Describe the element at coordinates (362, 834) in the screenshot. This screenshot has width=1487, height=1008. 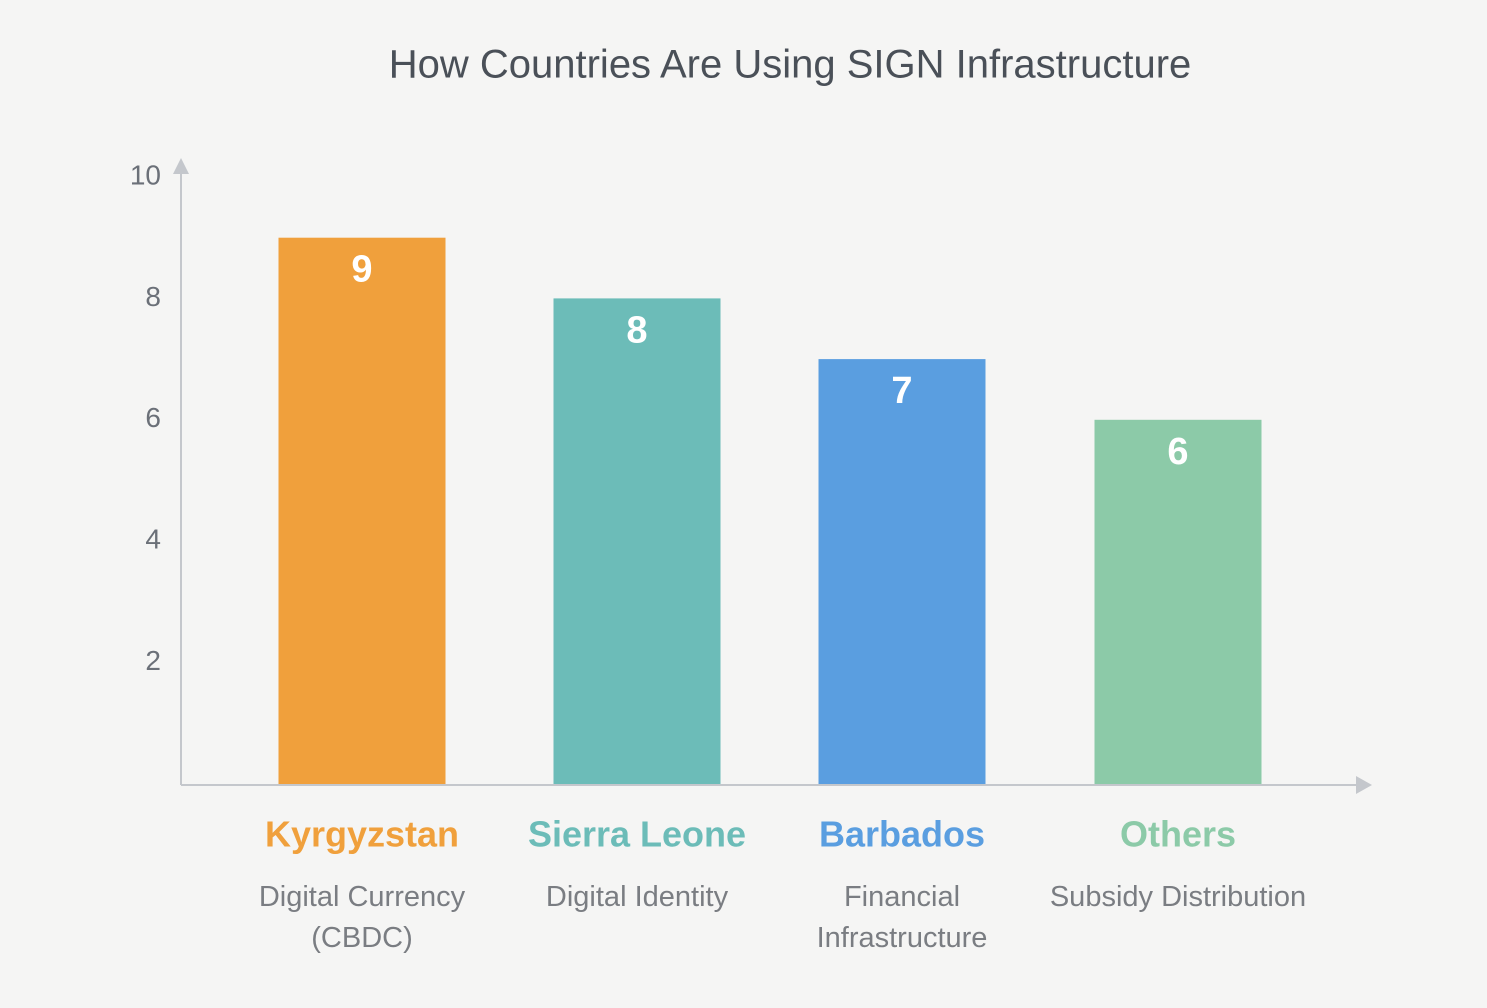
I see `category-label: Kyrgyzstan` at that location.